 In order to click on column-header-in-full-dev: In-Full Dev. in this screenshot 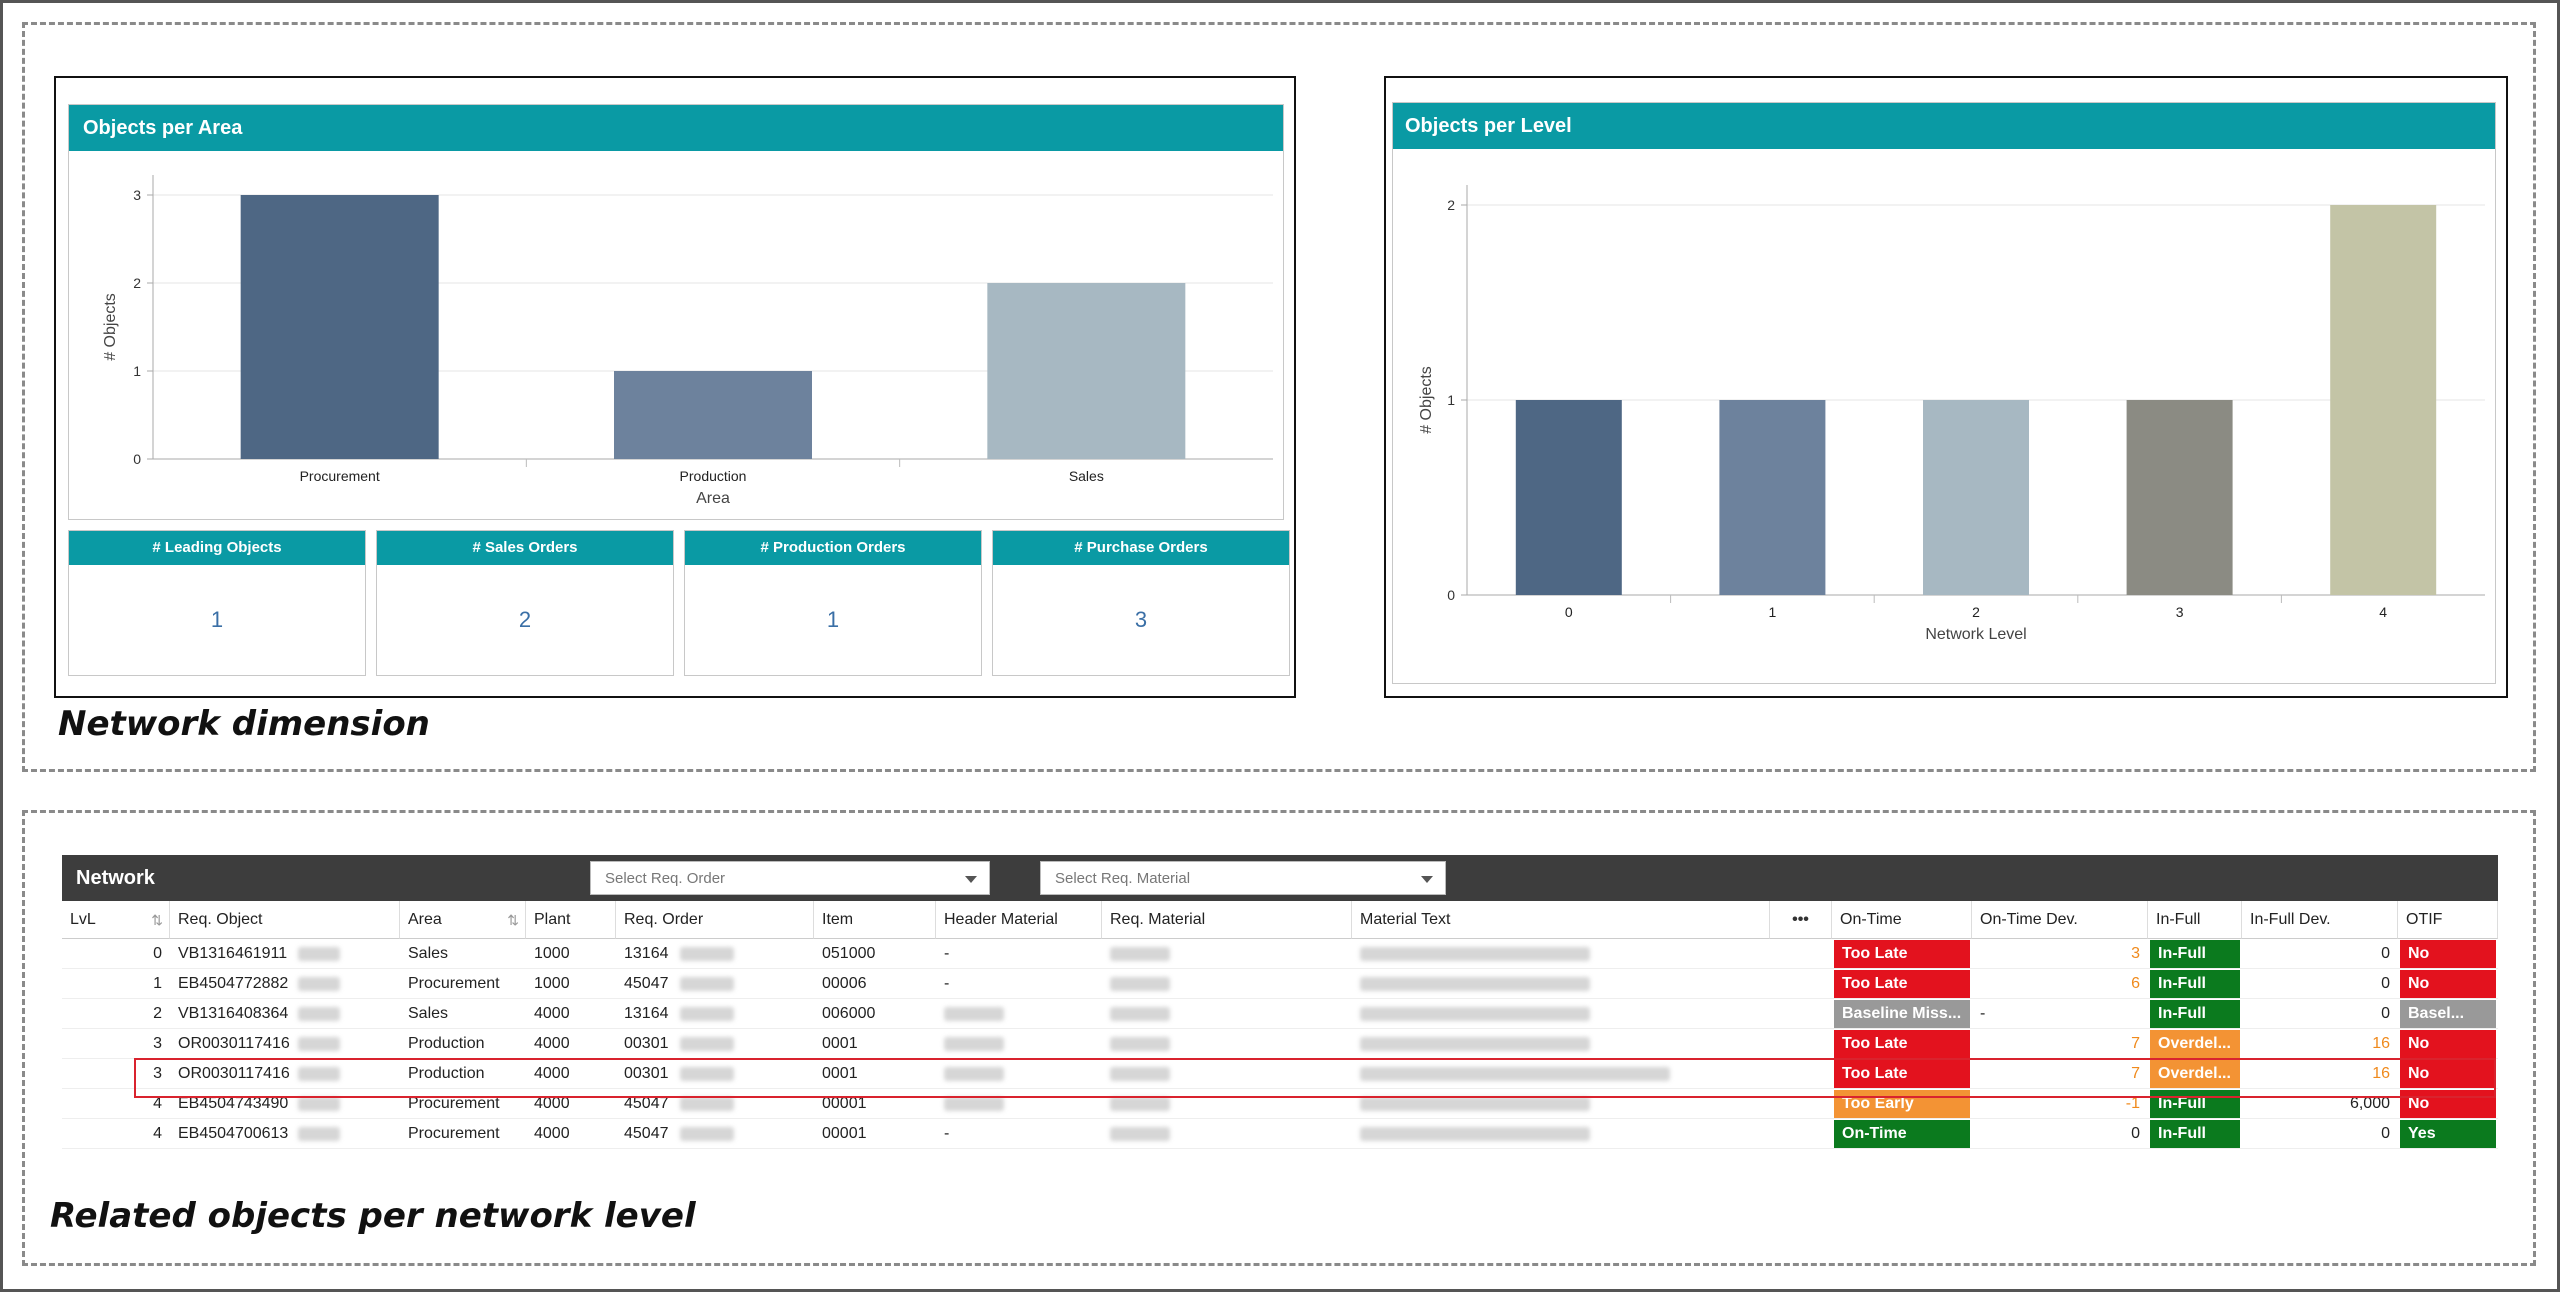, I will do `click(2320, 920)`.